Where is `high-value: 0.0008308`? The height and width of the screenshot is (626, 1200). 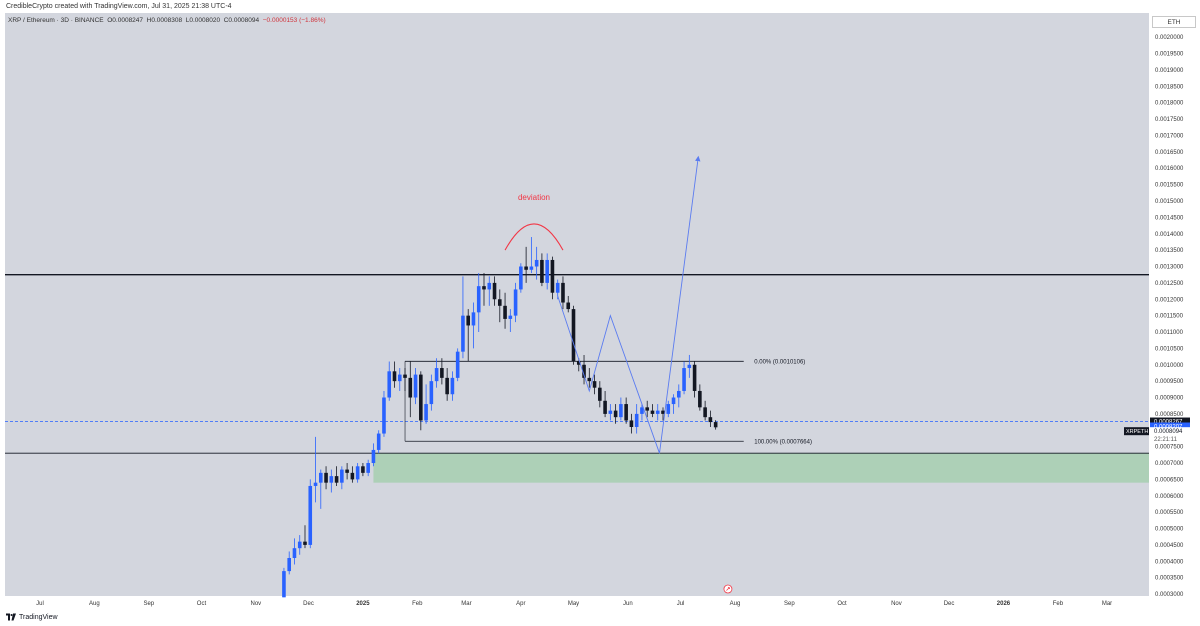
high-value: 0.0008308 is located at coordinates (167, 20).